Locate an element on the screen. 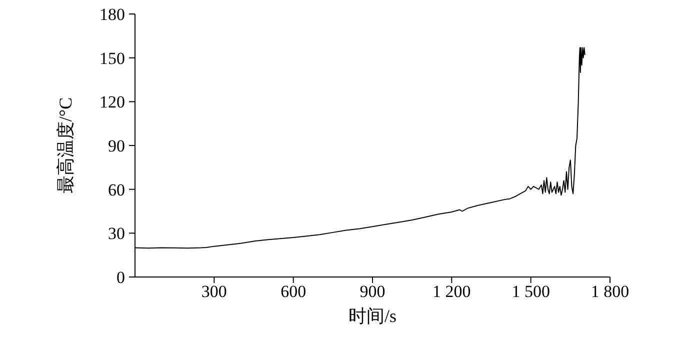  y-tick-label: 60 is located at coordinates (116, 190).